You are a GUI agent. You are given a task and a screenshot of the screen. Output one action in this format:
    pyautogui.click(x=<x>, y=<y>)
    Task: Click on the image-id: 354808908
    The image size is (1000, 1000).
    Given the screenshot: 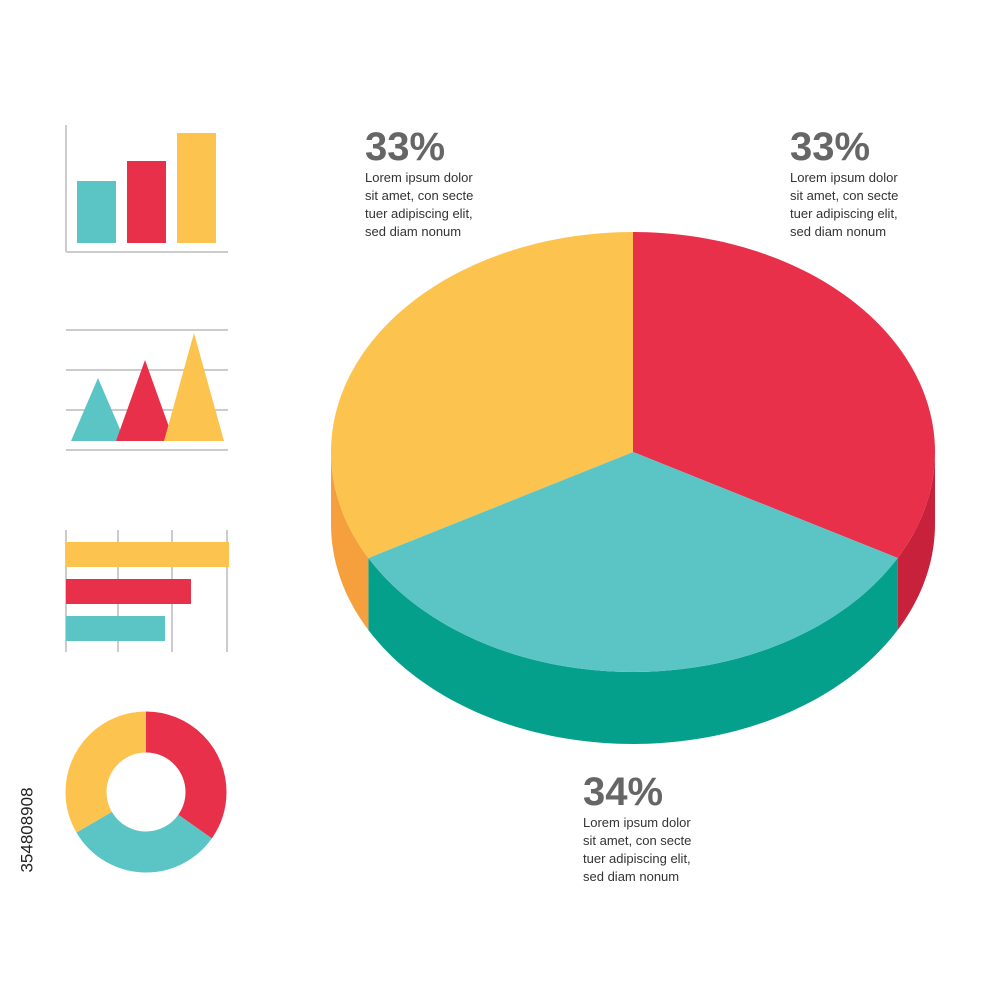 What is the action you would take?
    pyautogui.click(x=26, y=829)
    